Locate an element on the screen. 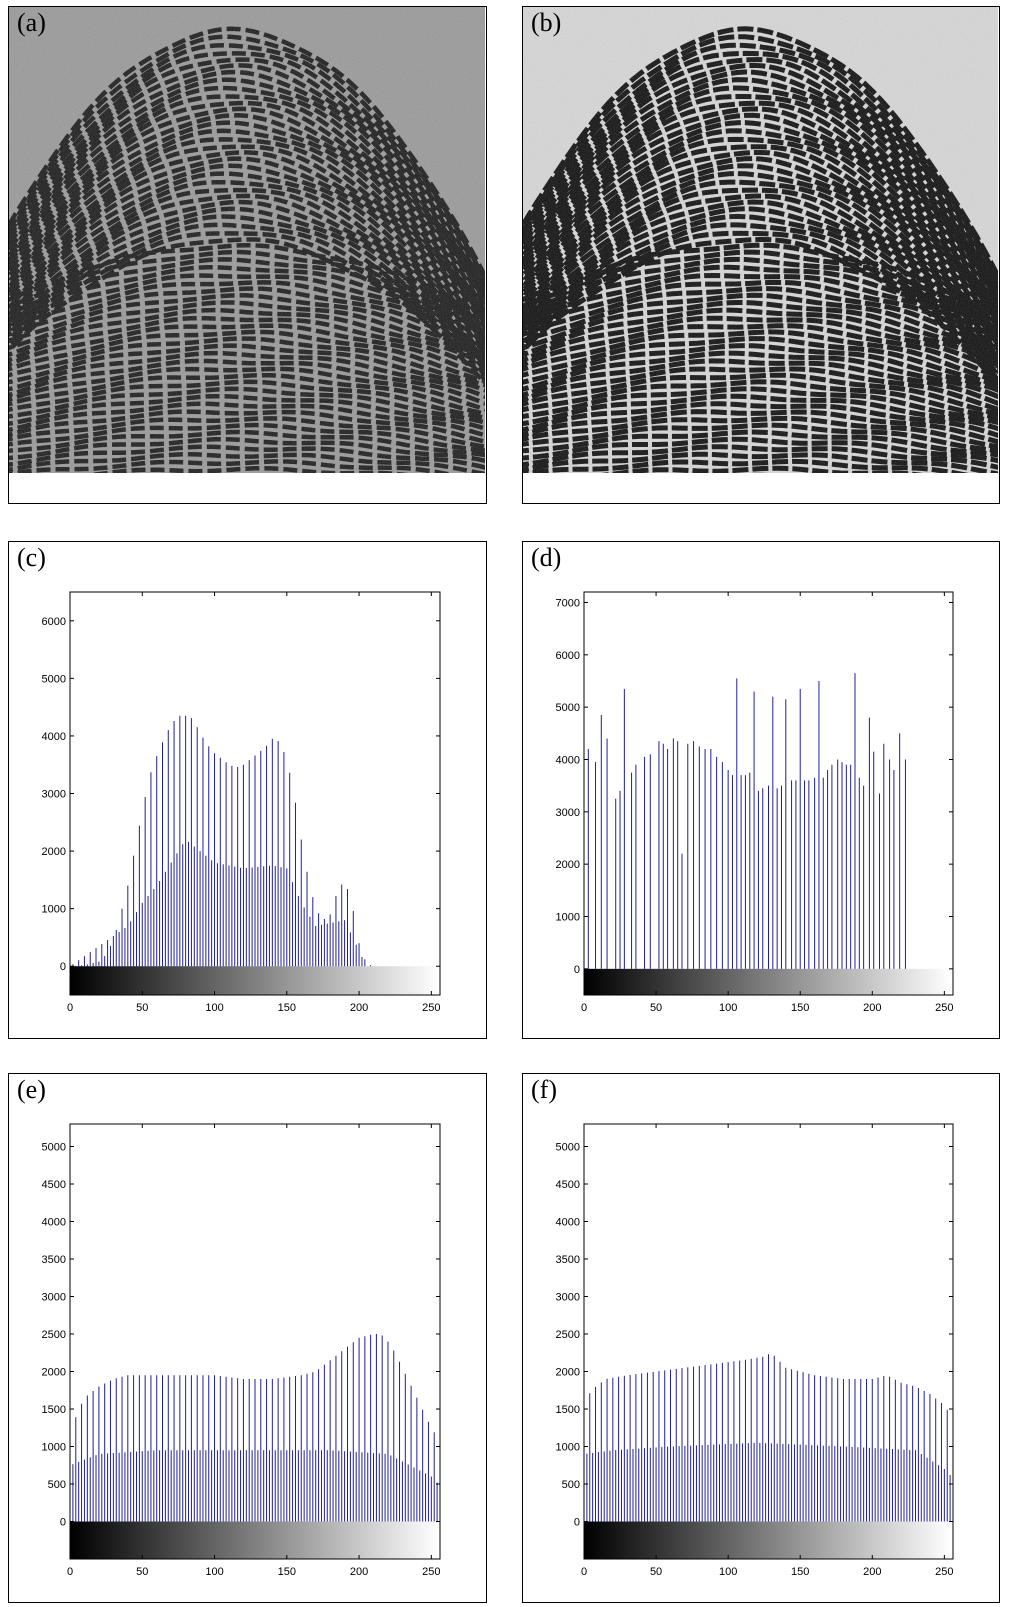 Image resolution: width=1023 pixels, height=1607 pixels. fingerprint-original-image is located at coordinates (247, 240).